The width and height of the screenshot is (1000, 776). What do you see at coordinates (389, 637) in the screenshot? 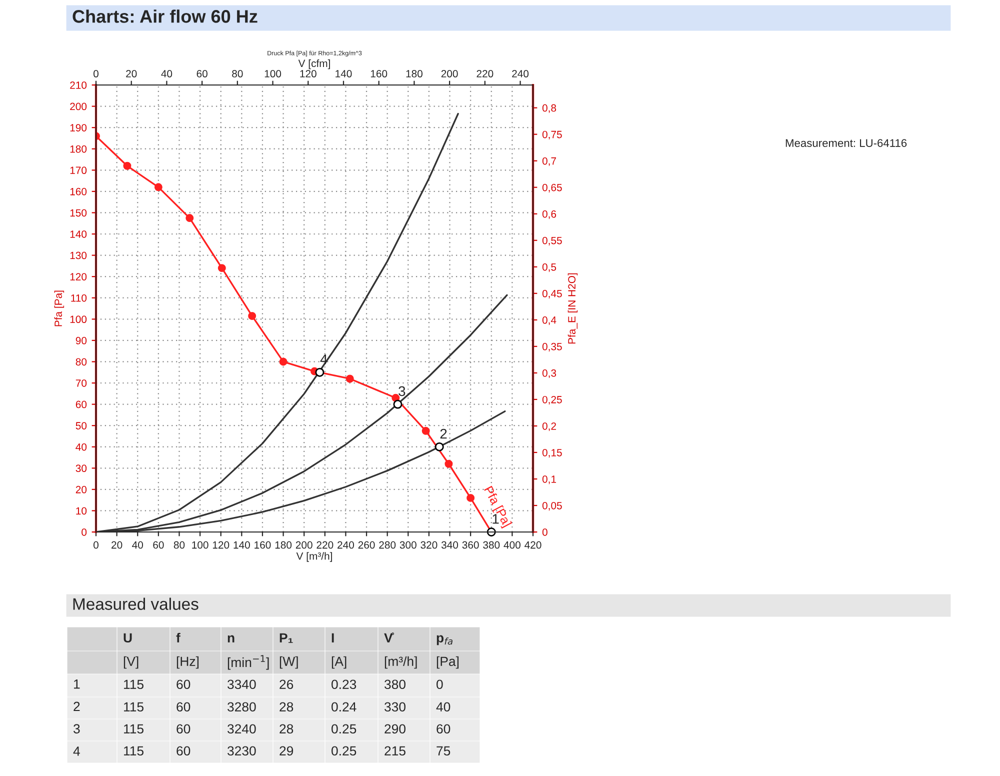
I see `text: V̊` at bounding box center [389, 637].